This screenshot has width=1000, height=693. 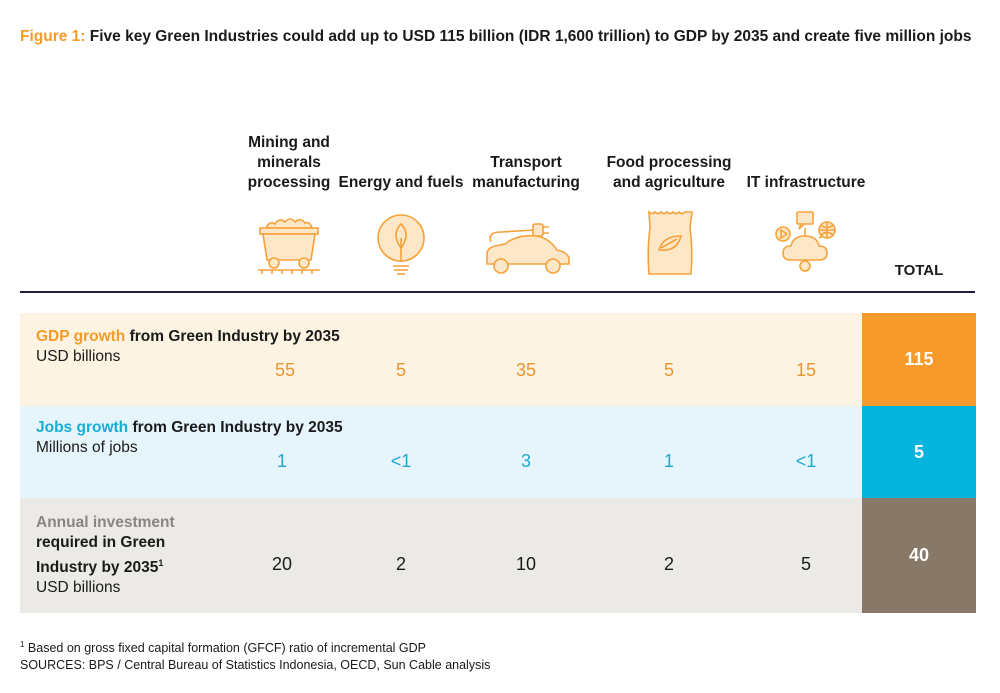 I want to click on cell-investment-it: 5, so click(x=805, y=564).